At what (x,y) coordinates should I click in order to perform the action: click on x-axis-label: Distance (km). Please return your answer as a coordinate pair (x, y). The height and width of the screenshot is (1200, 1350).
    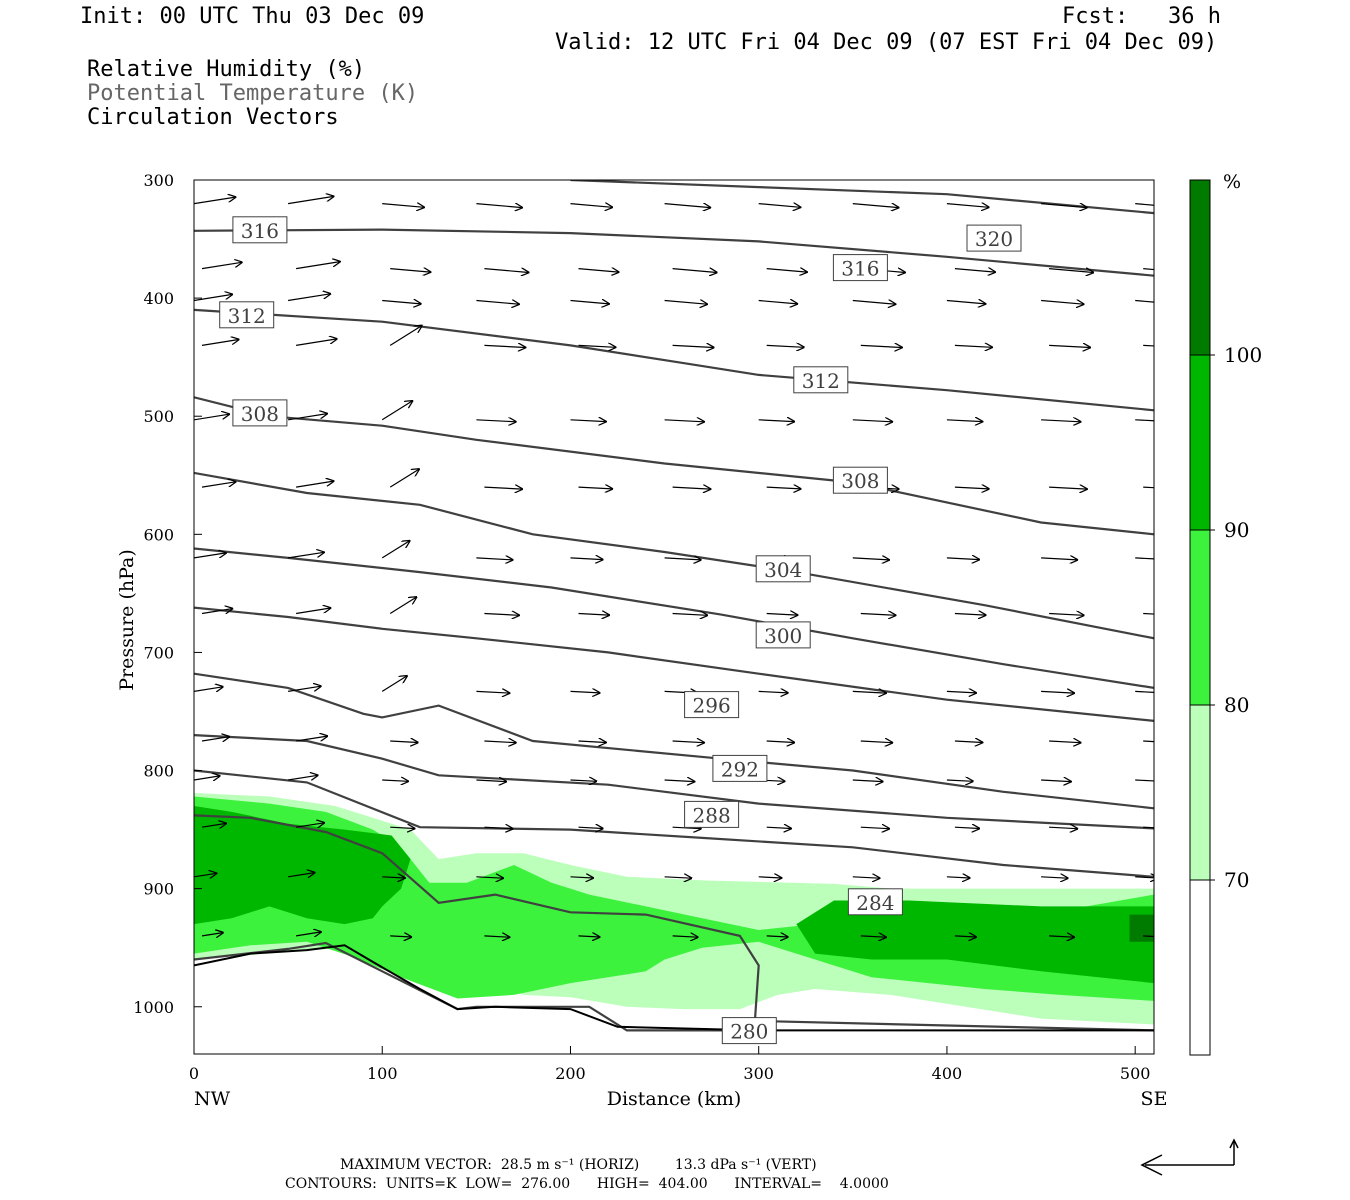
    Looking at the image, I should click on (674, 1099).